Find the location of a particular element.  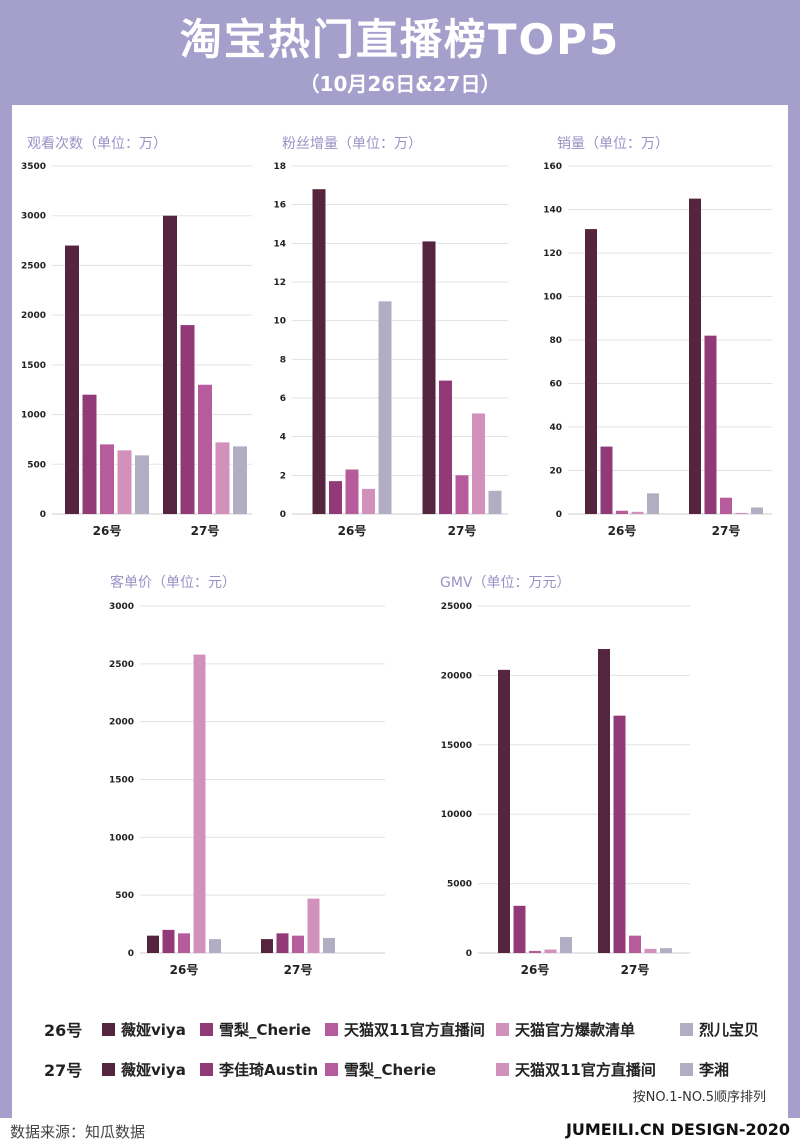

y-tick-label: 3500 is located at coordinates (33, 167).